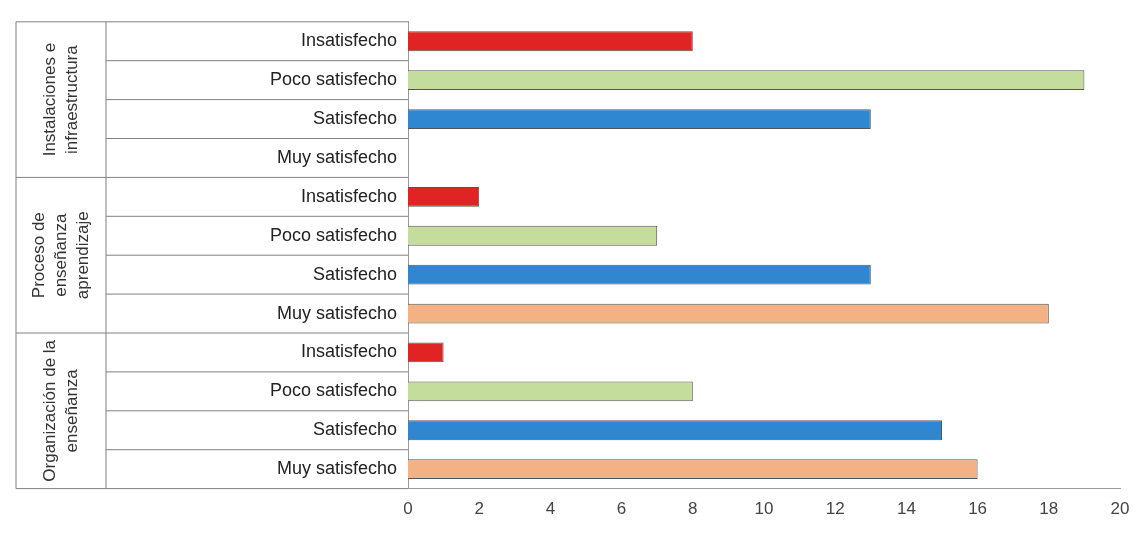 The width and height of the screenshot is (1144, 535). What do you see at coordinates (835, 509) in the screenshot?
I see `x-tick-label: 12` at bounding box center [835, 509].